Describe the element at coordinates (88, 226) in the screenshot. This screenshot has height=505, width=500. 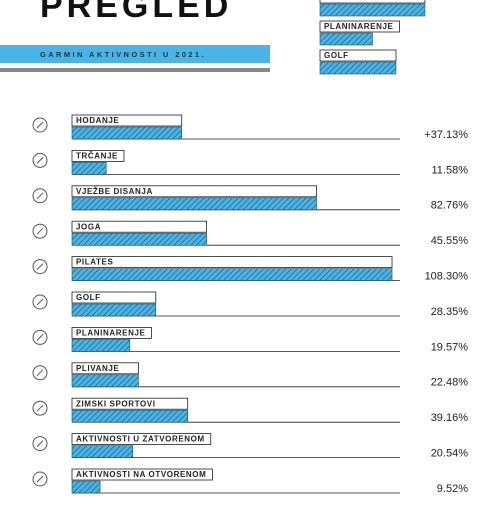
I see `category-label: JOGA` at that location.